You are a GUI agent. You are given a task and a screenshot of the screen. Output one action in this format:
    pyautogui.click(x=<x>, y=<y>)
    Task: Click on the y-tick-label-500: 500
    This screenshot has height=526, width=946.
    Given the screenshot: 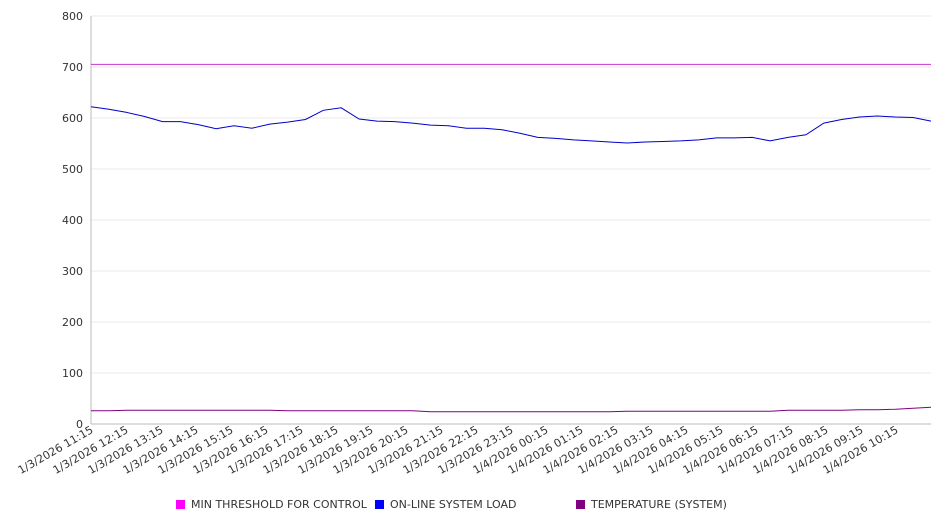 What is the action you would take?
    pyautogui.click(x=72, y=169)
    